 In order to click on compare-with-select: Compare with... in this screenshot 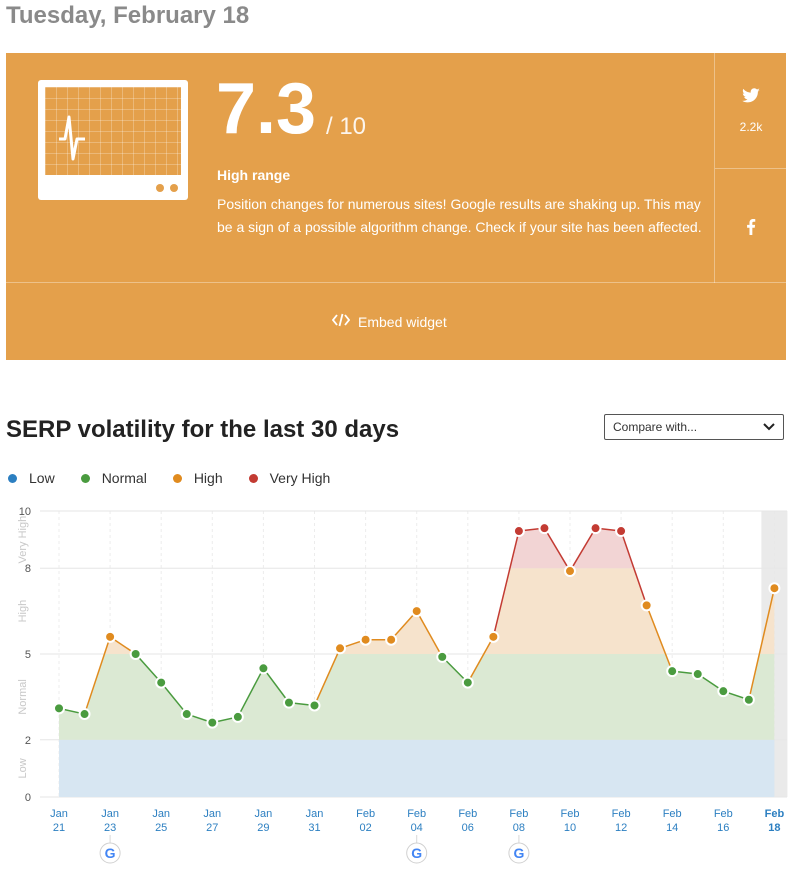, I will do `click(694, 427)`.